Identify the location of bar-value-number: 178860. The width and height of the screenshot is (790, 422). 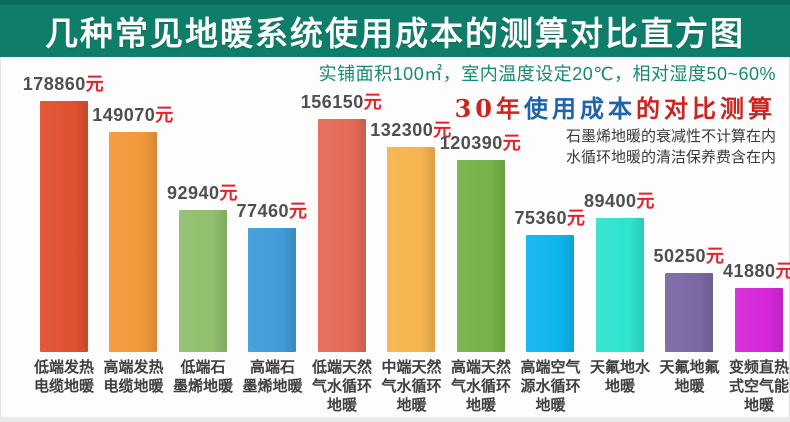
(54, 84).